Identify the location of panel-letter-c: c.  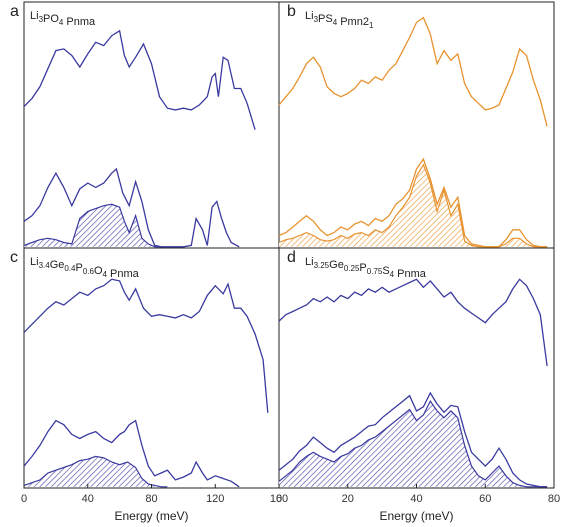
(14, 257).